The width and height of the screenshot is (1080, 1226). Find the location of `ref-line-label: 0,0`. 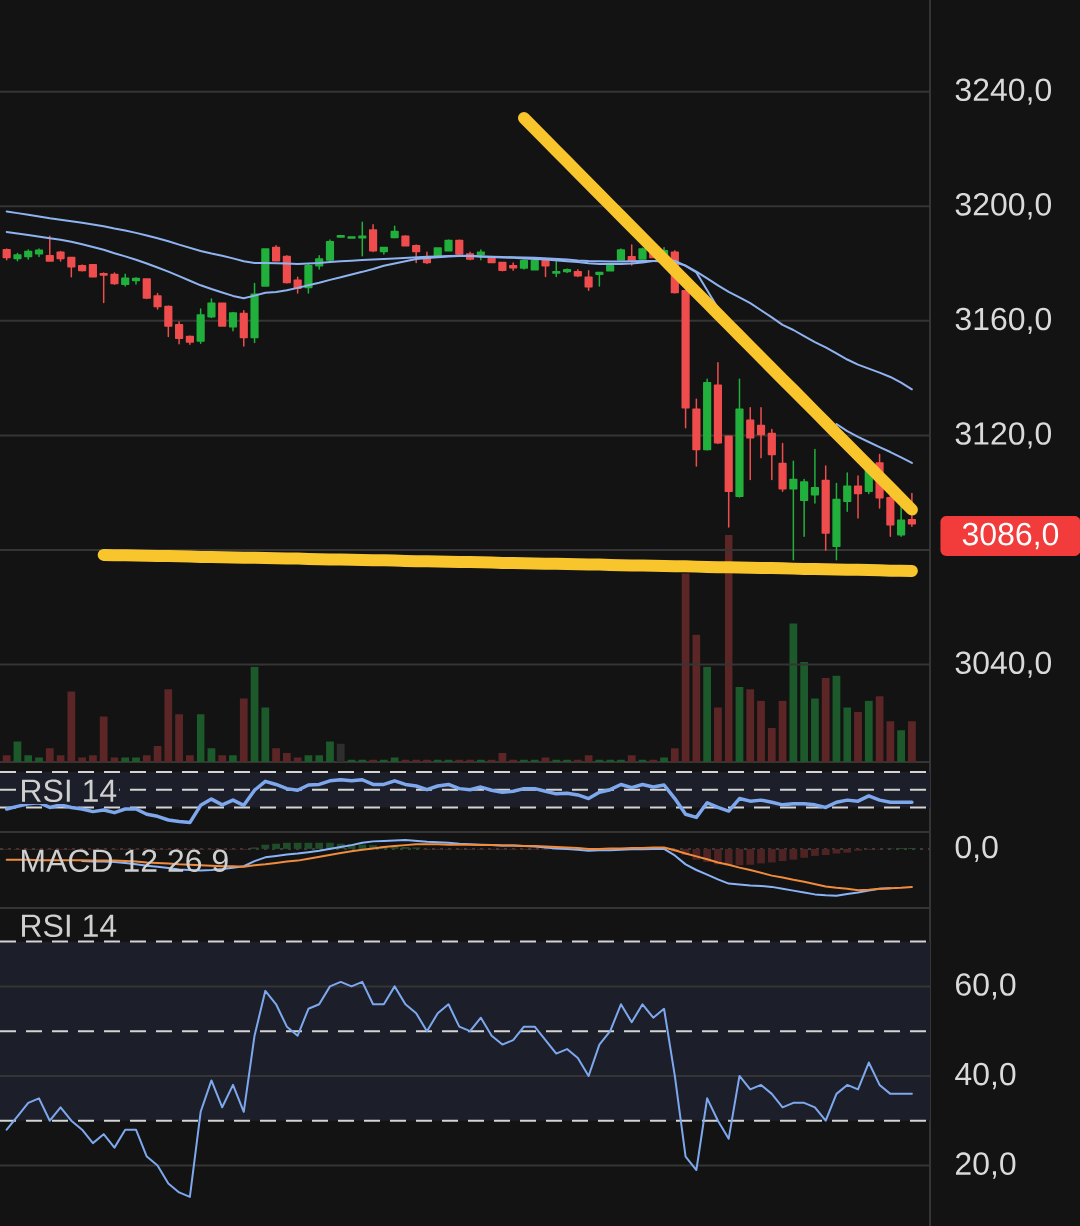

ref-line-label: 0,0 is located at coordinates (976, 849).